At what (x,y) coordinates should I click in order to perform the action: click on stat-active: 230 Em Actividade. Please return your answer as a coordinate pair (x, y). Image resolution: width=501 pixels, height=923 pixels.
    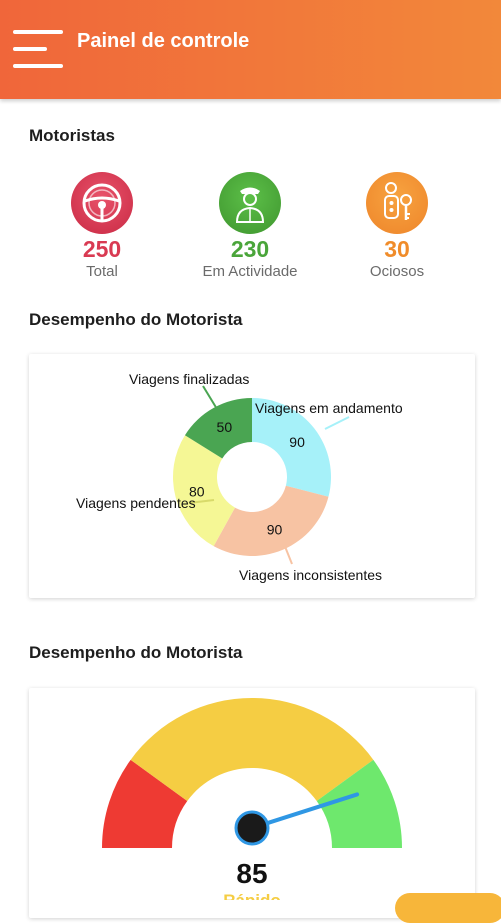
    Looking at the image, I should click on (250, 227).